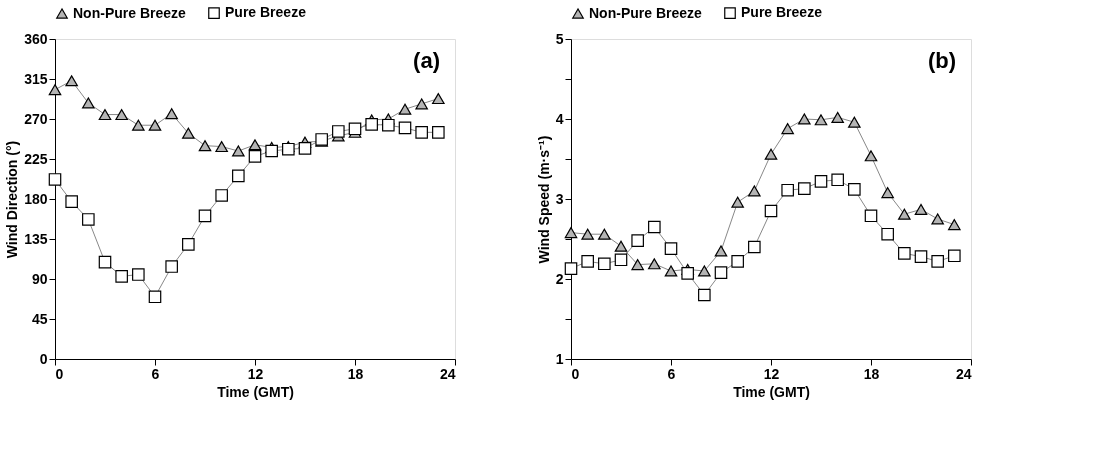 The image size is (1118, 451). I want to click on y-tick-label: 45, so click(39, 318).